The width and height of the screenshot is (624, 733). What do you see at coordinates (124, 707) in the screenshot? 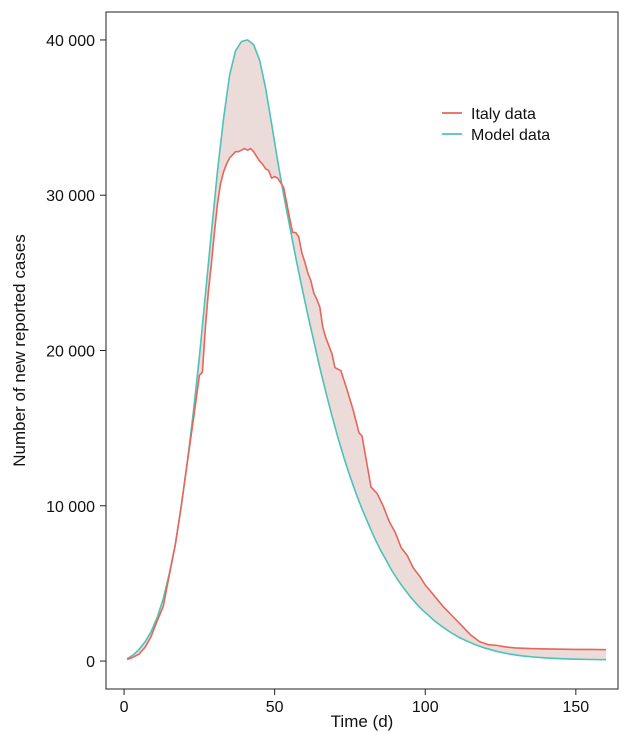
I see `x-tick-label: 0` at bounding box center [124, 707].